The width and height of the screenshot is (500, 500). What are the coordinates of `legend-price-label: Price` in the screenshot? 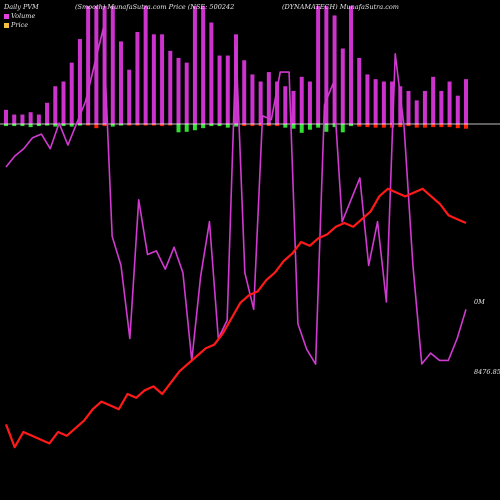 It's located at (20, 25).